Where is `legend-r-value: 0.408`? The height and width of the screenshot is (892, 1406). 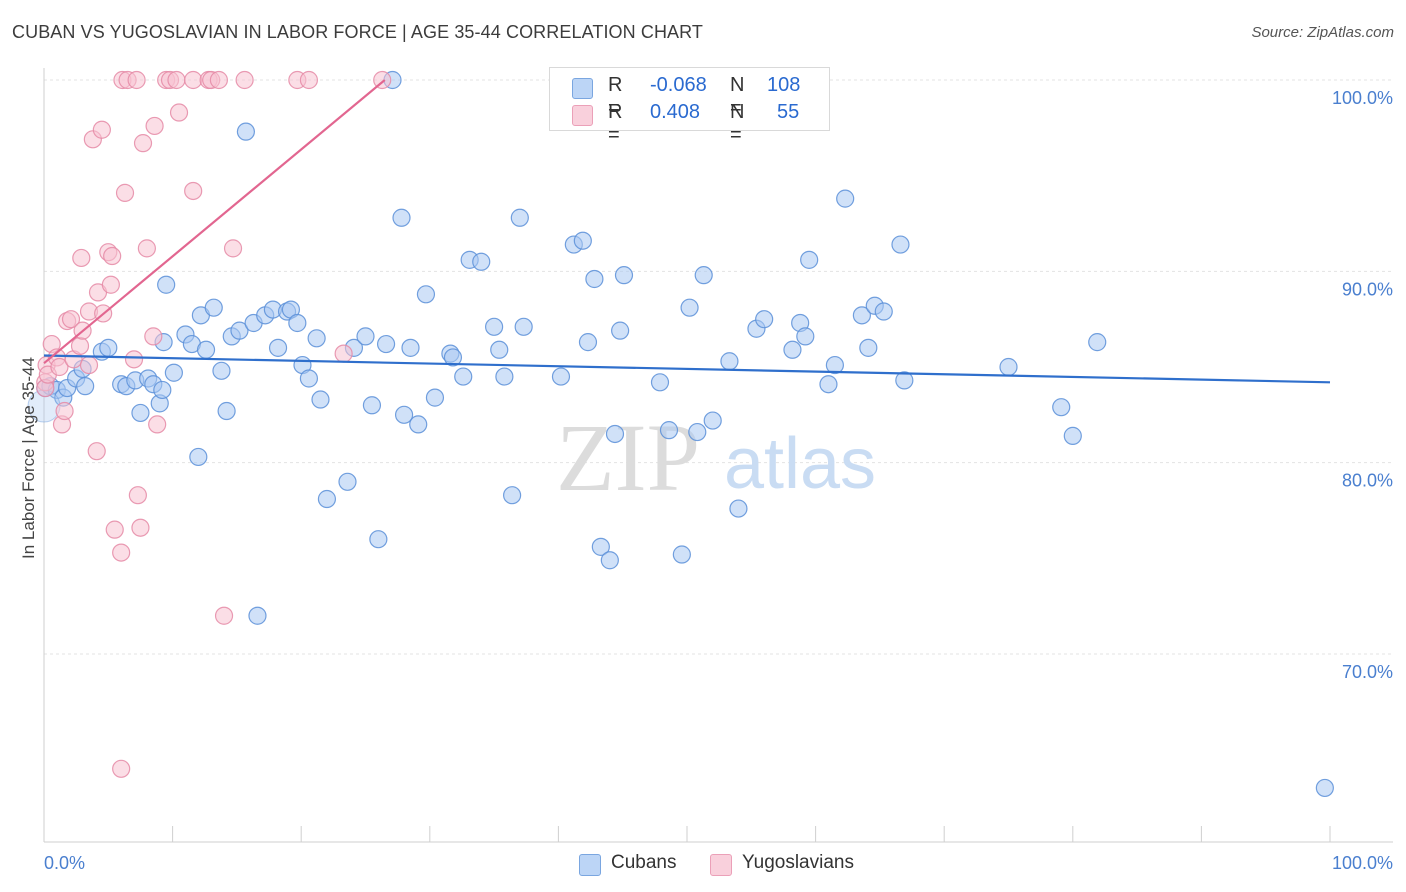 legend-r-value: 0.408 is located at coordinates (675, 112).